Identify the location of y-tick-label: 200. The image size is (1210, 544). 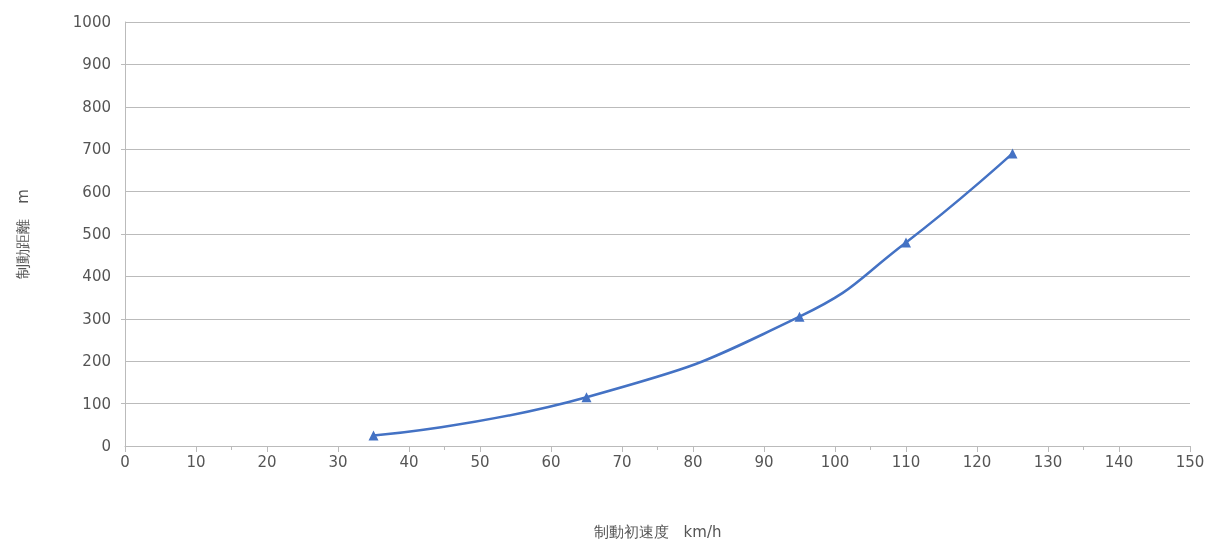
(96, 361).